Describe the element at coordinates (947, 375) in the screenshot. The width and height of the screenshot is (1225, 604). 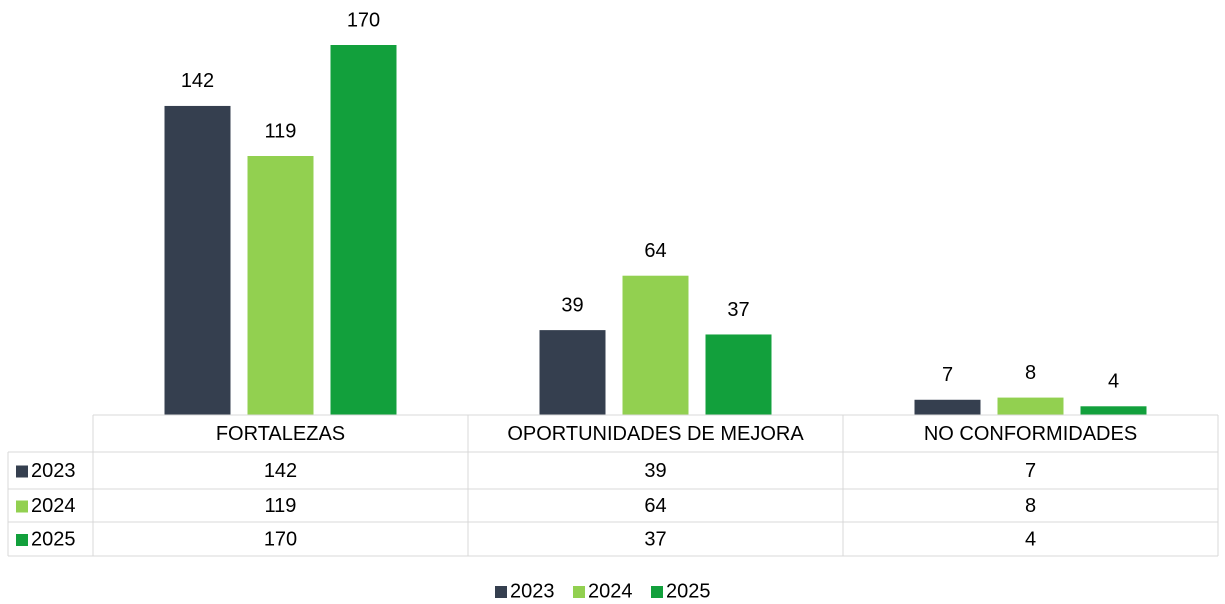
I see `data-label: 7` at that location.